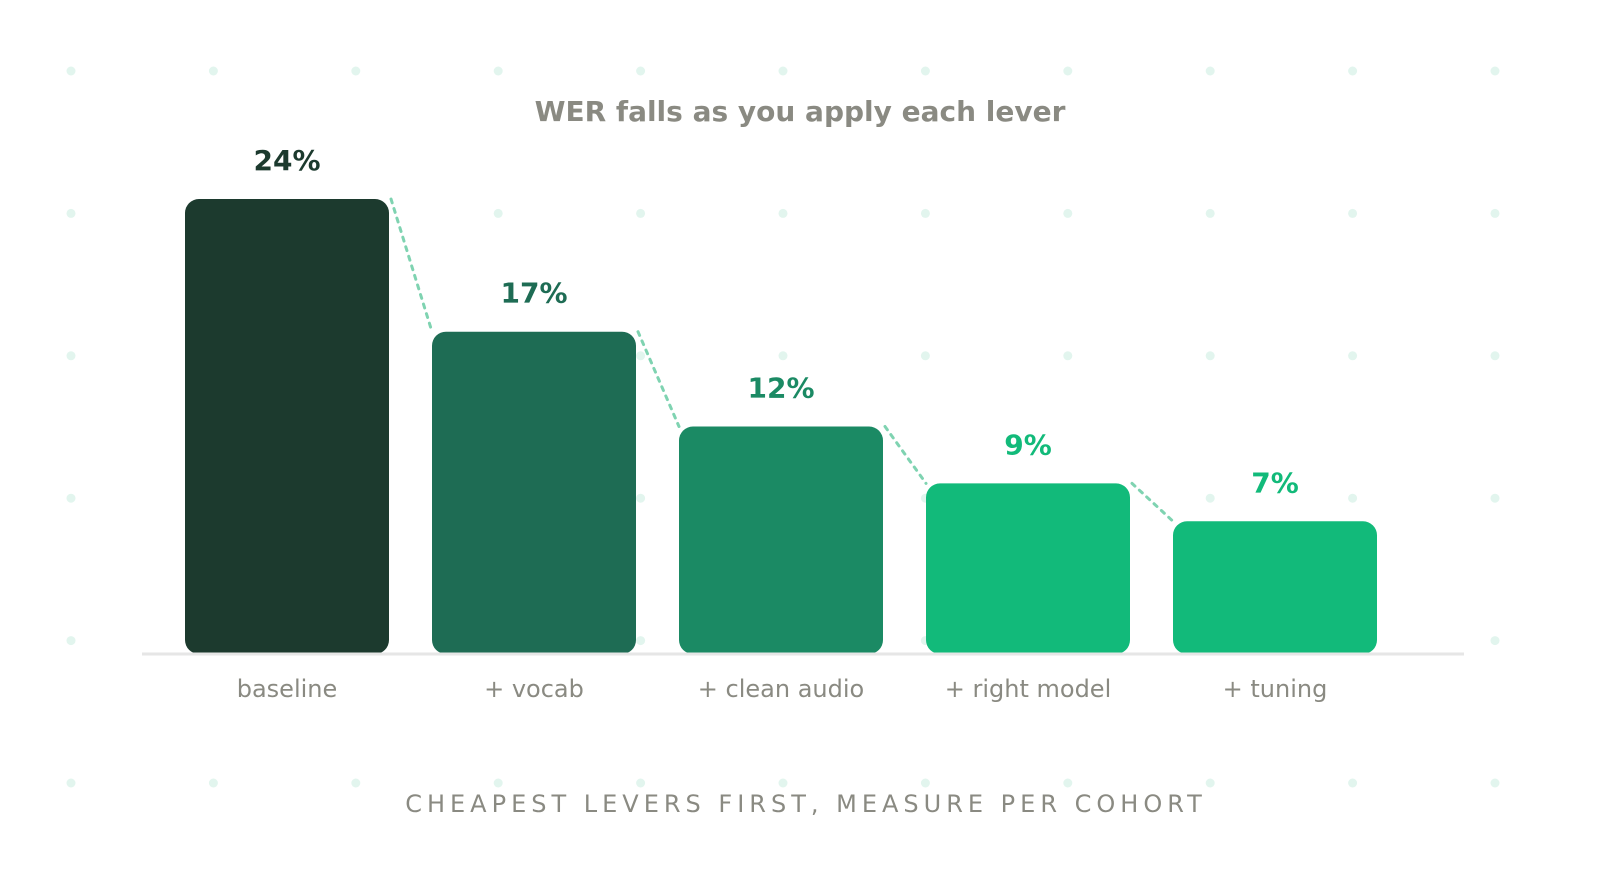 The height and width of the screenshot is (894, 1600). I want to click on category-label-0: baseline, so click(287, 689).